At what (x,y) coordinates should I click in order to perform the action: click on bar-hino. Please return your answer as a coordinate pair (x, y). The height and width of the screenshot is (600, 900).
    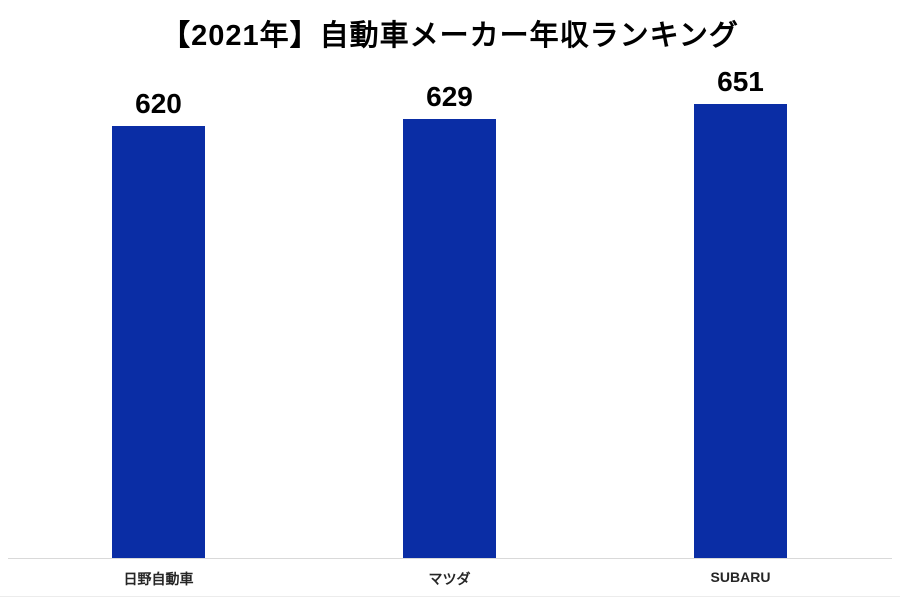
    Looking at the image, I should click on (158, 342).